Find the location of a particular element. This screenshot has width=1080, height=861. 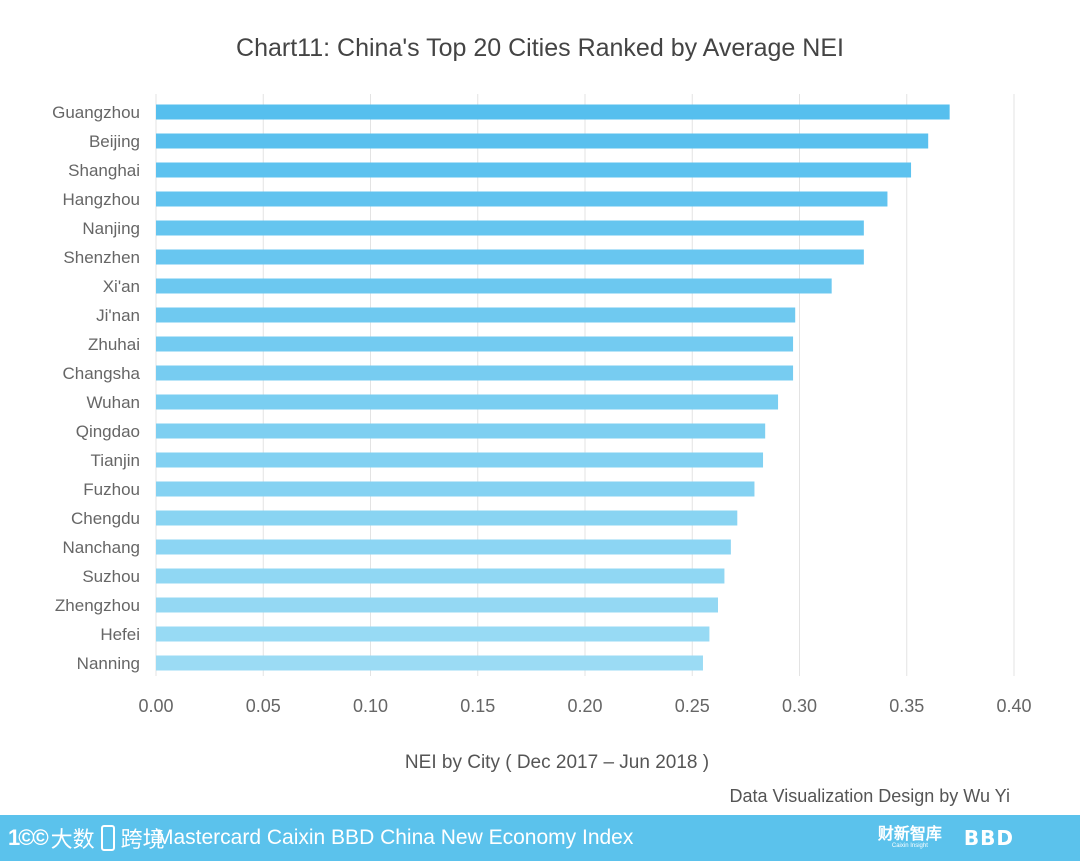

category-label: Chengdu is located at coordinates (105, 518).